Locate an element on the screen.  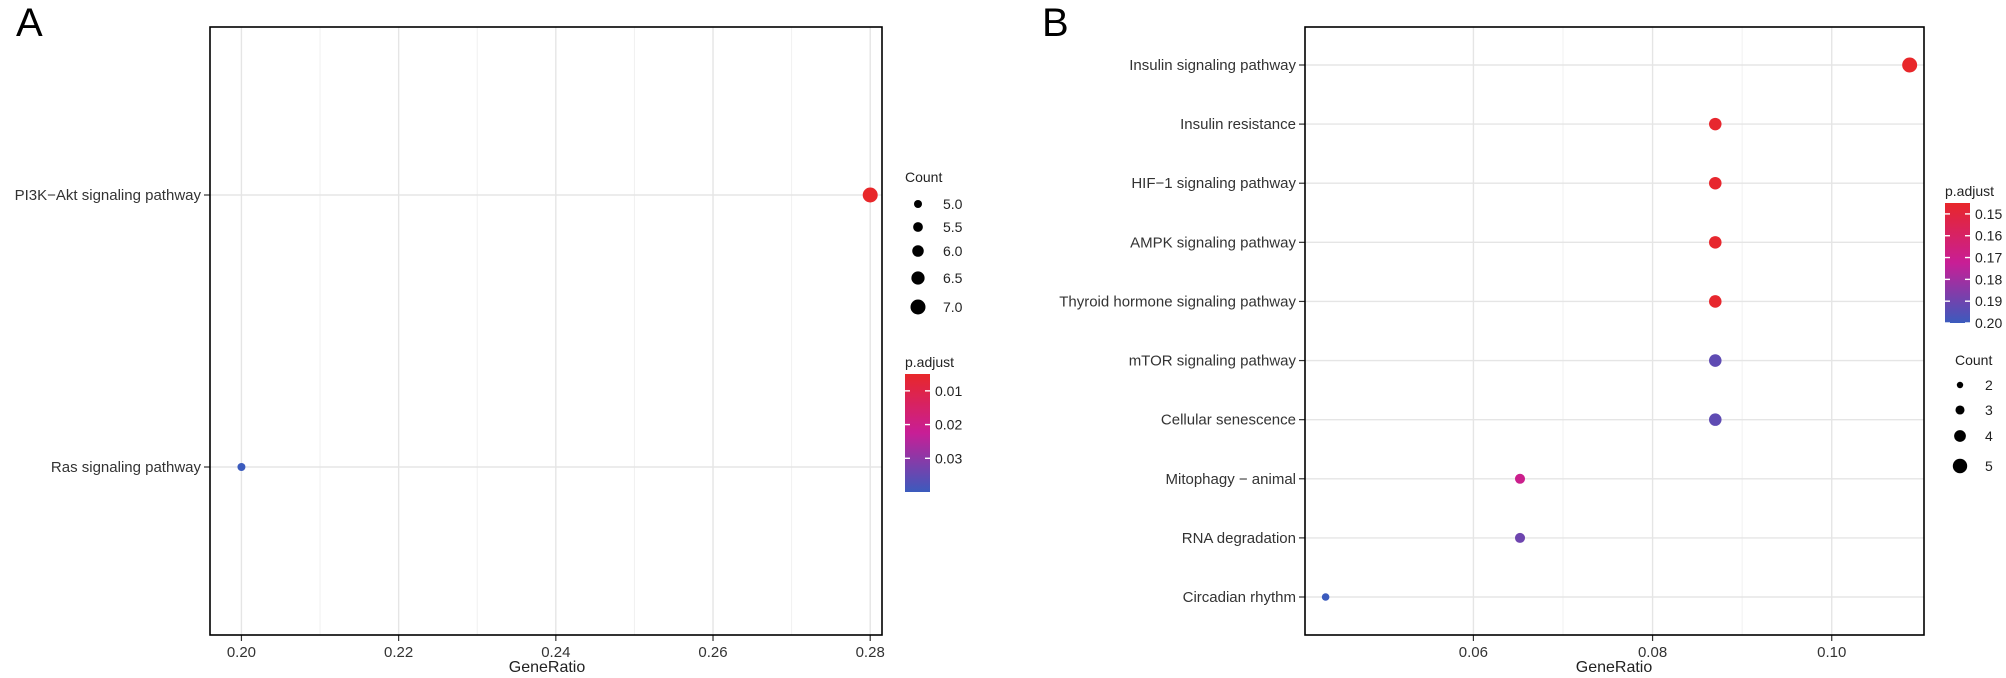
size-legend-label: 5 is located at coordinates (1989, 466).